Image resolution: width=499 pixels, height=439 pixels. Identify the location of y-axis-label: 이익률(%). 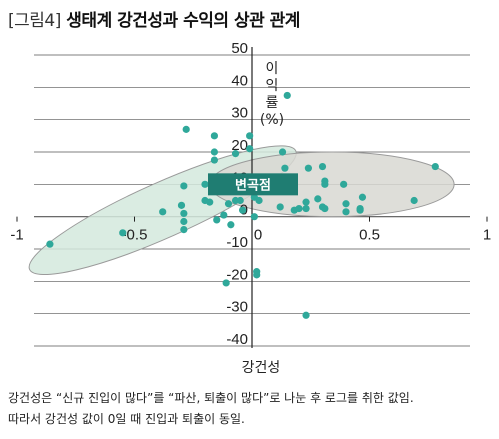
(272, 94).